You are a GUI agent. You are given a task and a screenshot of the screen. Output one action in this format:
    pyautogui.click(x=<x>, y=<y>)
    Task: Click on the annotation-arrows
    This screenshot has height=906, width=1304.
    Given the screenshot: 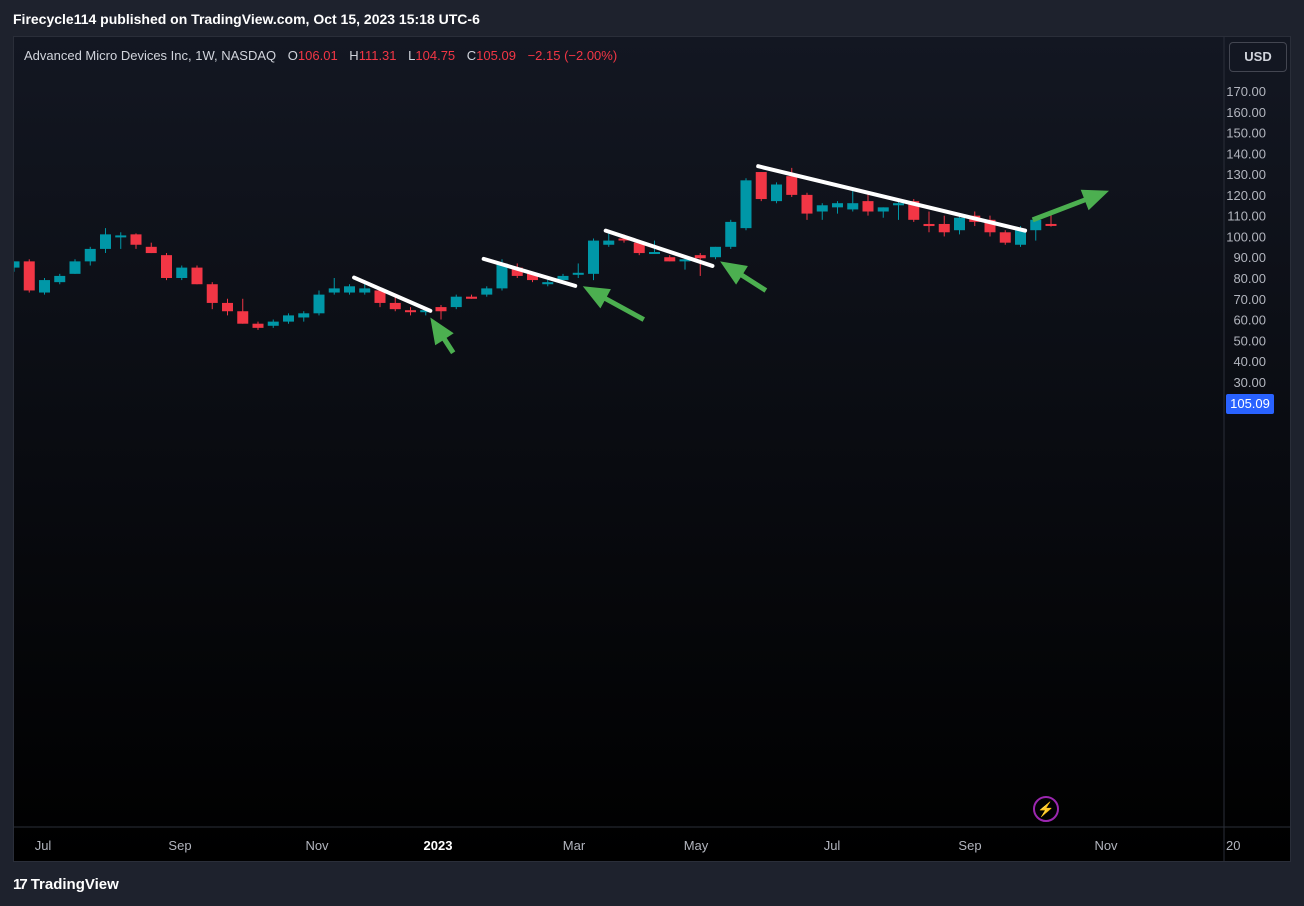 What is the action you would take?
    pyautogui.click(x=769, y=272)
    